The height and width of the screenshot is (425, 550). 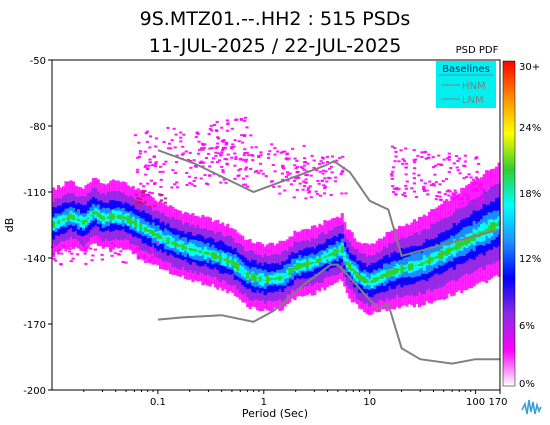 I want to click on density-band-peak, so click(x=276, y=247).